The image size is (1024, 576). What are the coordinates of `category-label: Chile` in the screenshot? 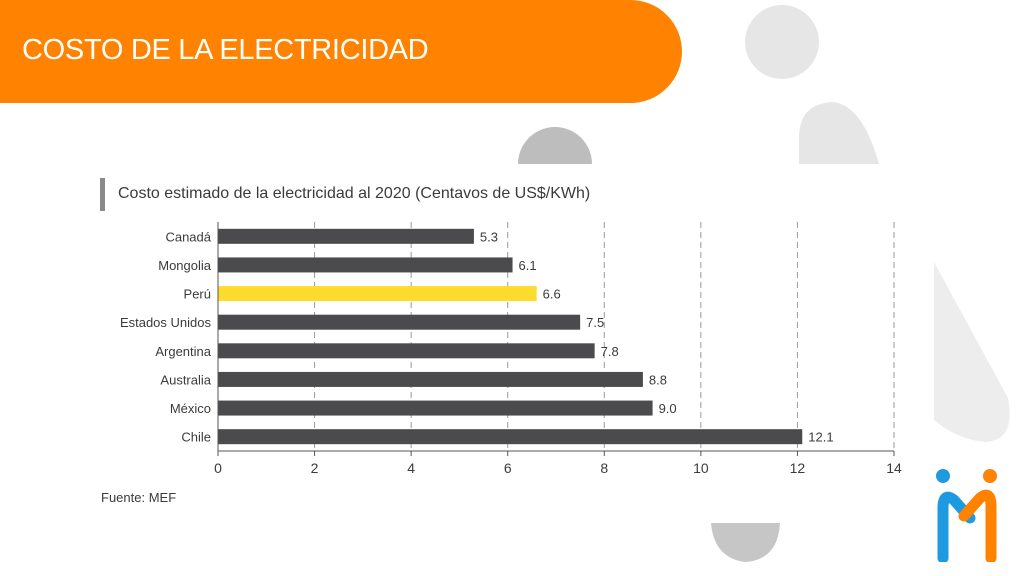 It's located at (196, 437).